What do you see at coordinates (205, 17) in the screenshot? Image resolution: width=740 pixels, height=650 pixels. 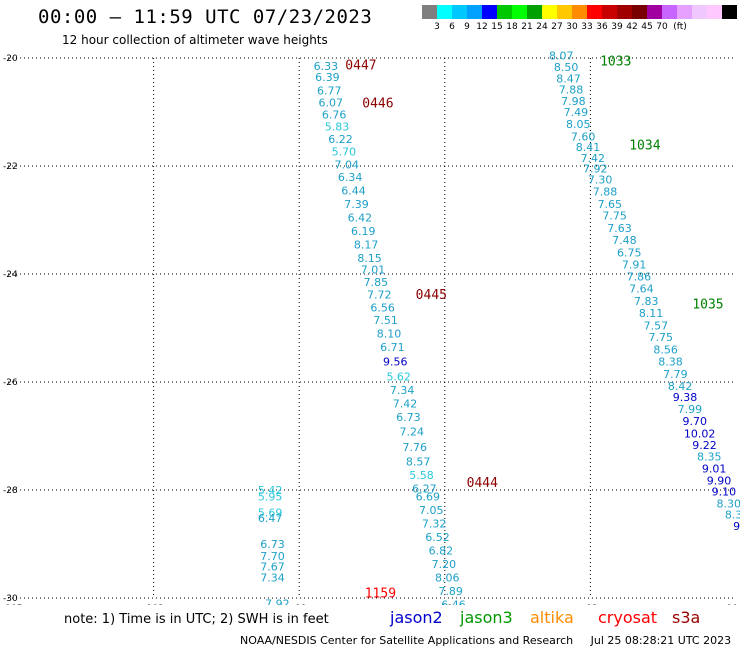 I see `chart-title: 00:00 – 11:59 UTC 07/23/2023` at bounding box center [205, 17].